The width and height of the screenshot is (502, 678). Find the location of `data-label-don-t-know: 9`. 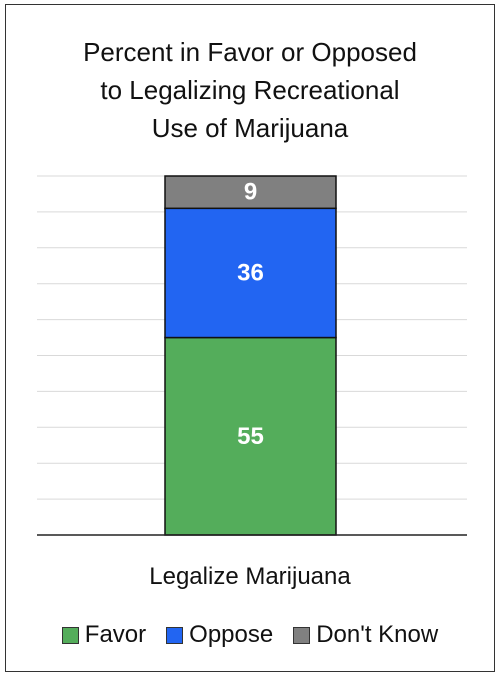

data-label-don-t-know: 9 is located at coordinates (250, 192).